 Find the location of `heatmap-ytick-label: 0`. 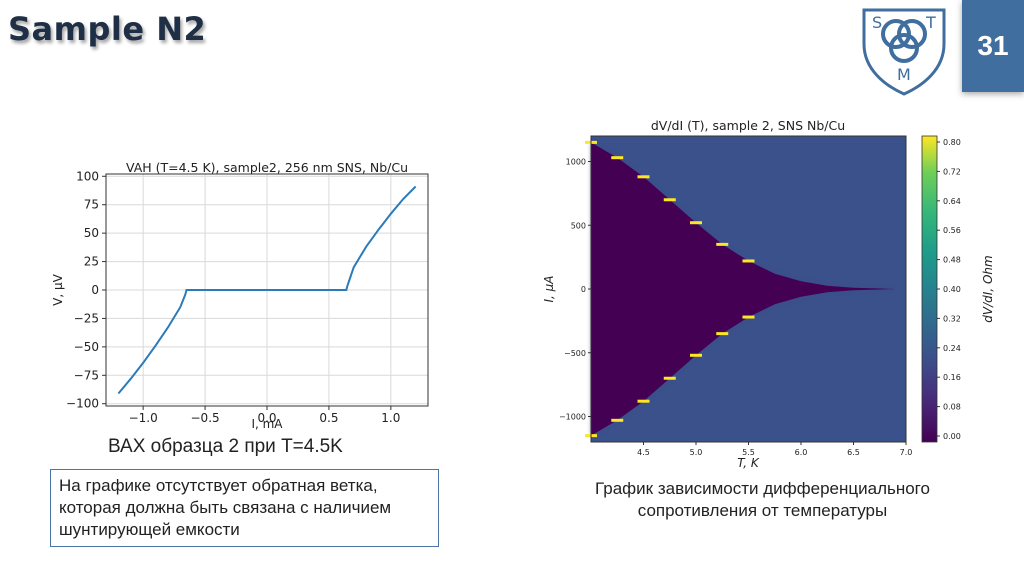

heatmap-ytick-label: 0 is located at coordinates (583, 289).